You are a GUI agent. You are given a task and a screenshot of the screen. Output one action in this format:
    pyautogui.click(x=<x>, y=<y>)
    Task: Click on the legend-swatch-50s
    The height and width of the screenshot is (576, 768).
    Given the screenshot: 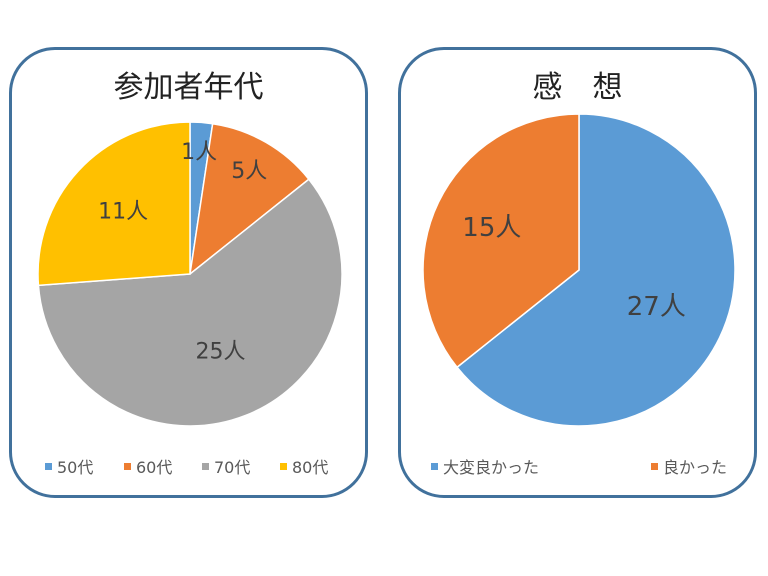 What is the action you would take?
    pyautogui.click(x=48, y=466)
    